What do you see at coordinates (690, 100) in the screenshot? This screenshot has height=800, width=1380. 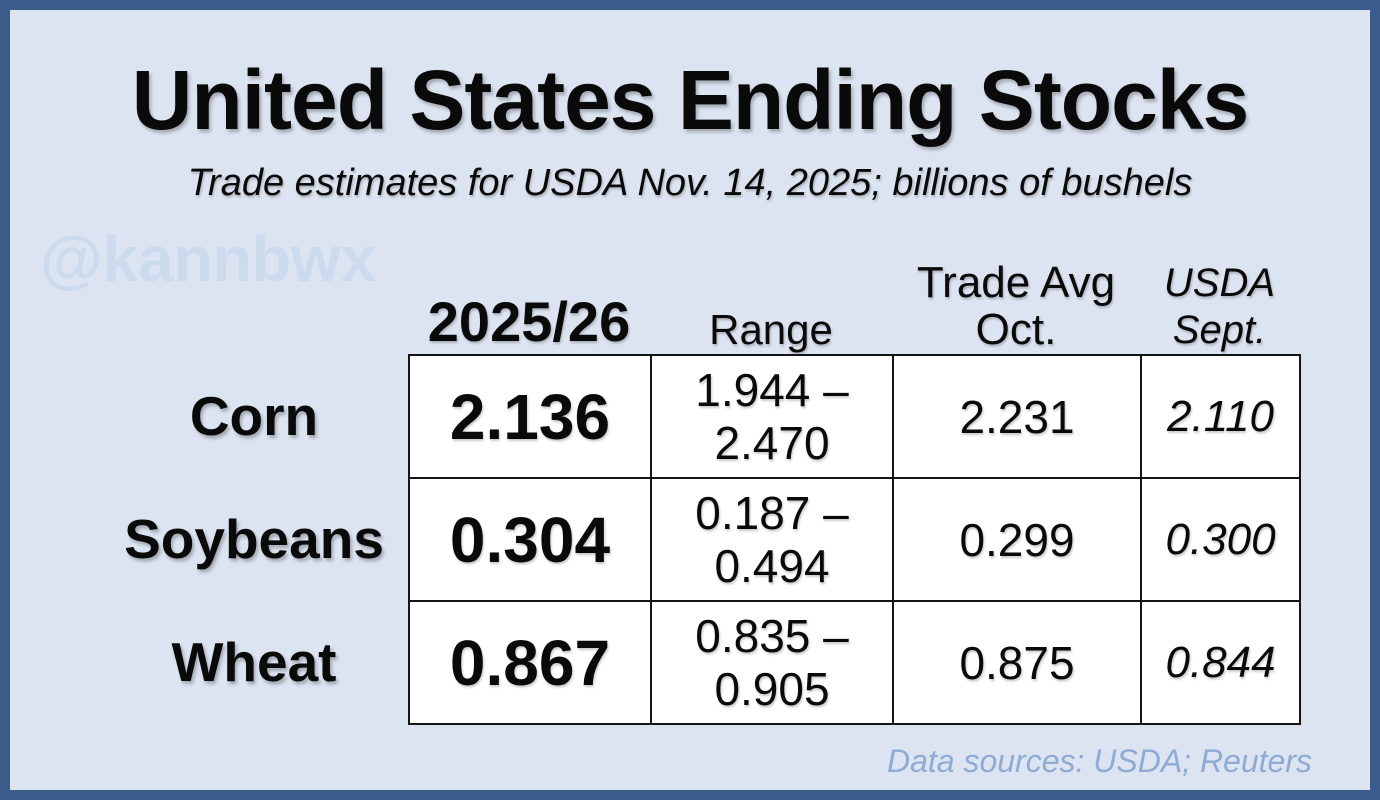 I see `page-title: United States Ending Stocks` at bounding box center [690, 100].